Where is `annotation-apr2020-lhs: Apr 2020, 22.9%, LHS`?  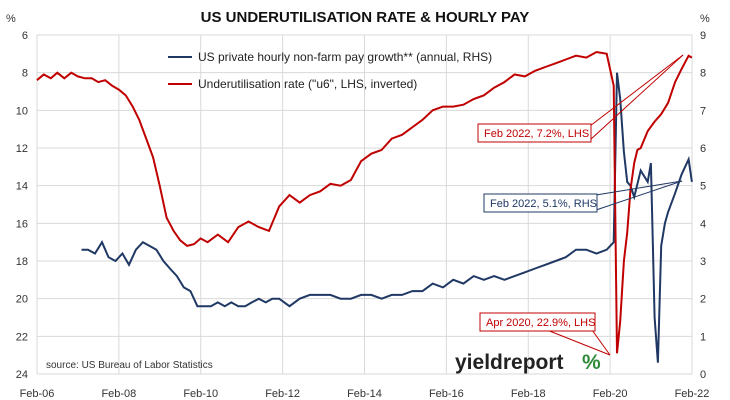
annotation-apr2020-lhs: Apr 2020, 22.9%, LHS is located at coordinates (545, 334).